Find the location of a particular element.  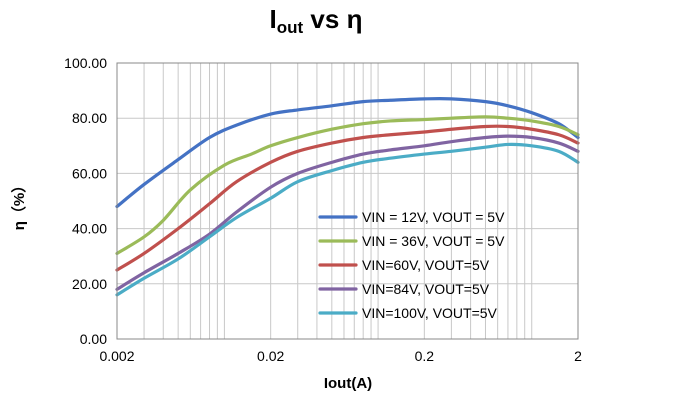

y-tick-label: 0.00 is located at coordinates (93, 339).